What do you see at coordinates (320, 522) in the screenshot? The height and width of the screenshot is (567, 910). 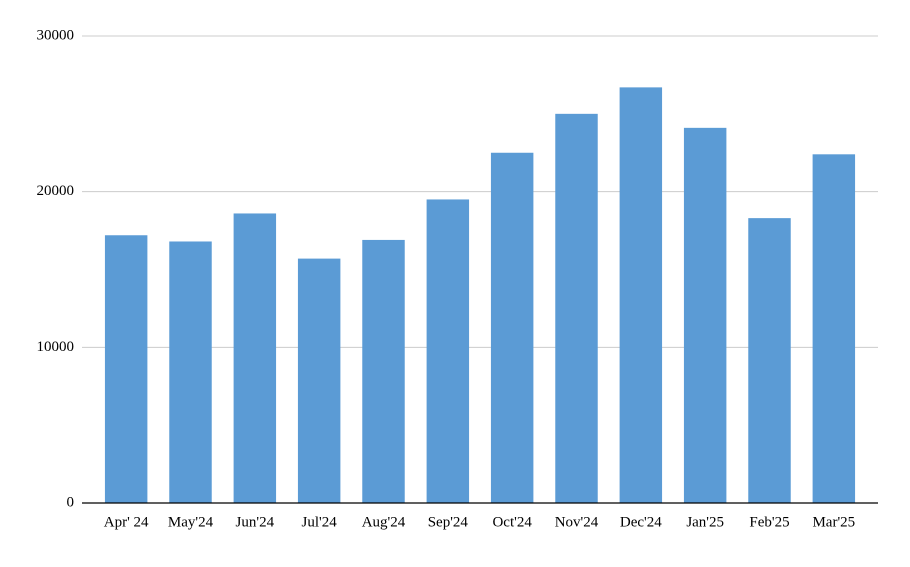 I see `x-tick-label: Jul'24` at bounding box center [320, 522].